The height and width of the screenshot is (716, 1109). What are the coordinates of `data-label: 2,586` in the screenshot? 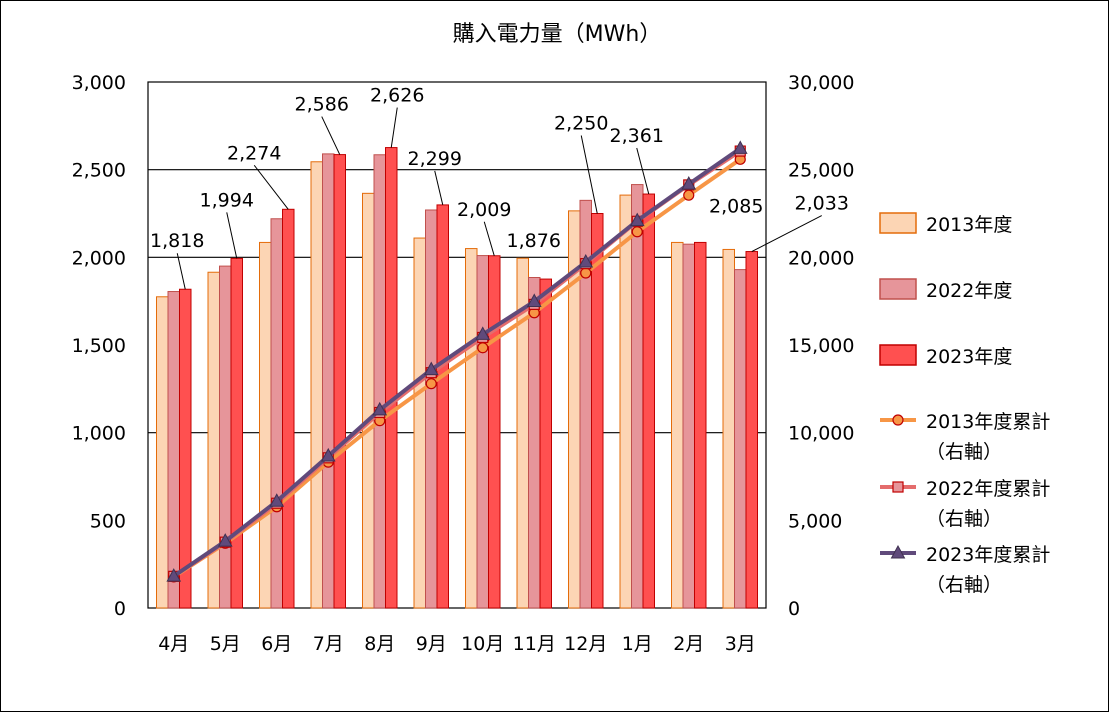 It's located at (322, 105).